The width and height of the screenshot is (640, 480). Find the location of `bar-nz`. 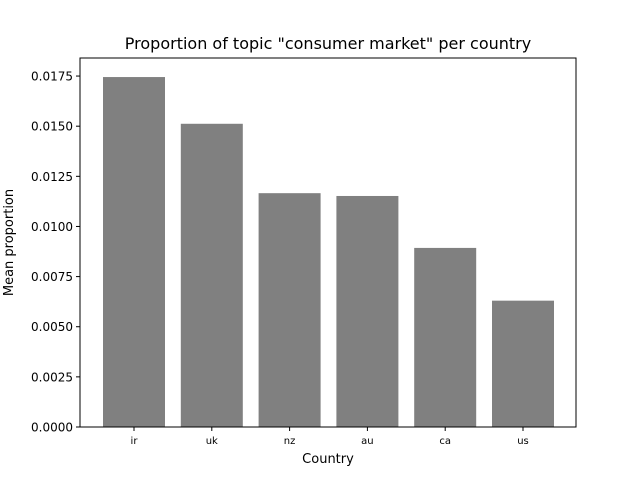

bar-nz is located at coordinates (289, 310).